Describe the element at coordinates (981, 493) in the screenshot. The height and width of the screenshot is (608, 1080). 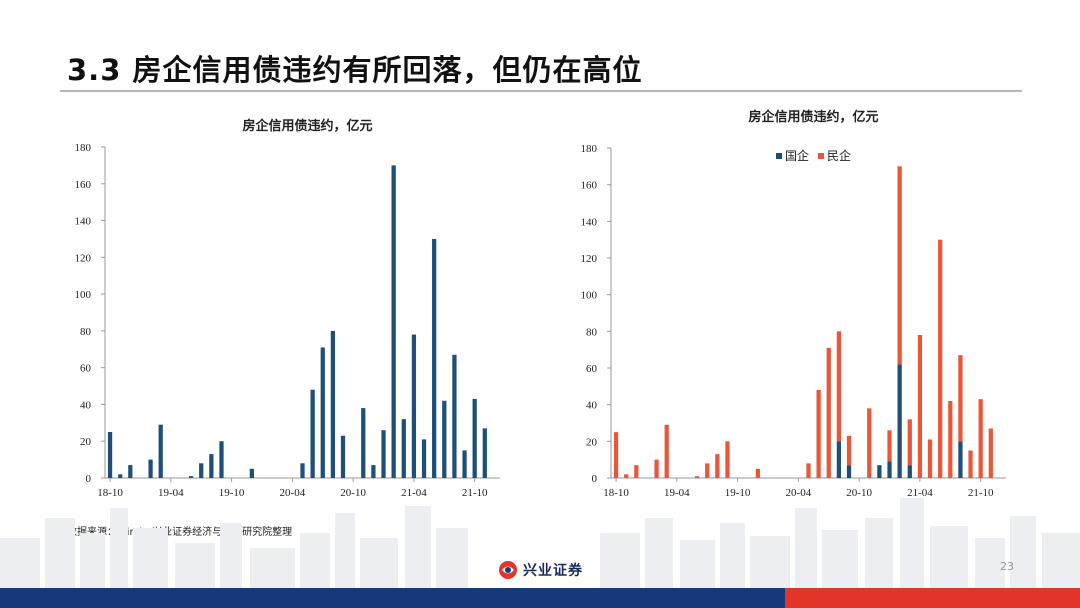
I see `x-tick-label: 21-10` at that location.